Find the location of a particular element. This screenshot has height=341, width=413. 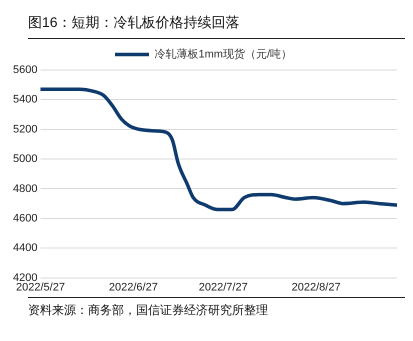

y-tick-label: 5000 is located at coordinates (25, 159).